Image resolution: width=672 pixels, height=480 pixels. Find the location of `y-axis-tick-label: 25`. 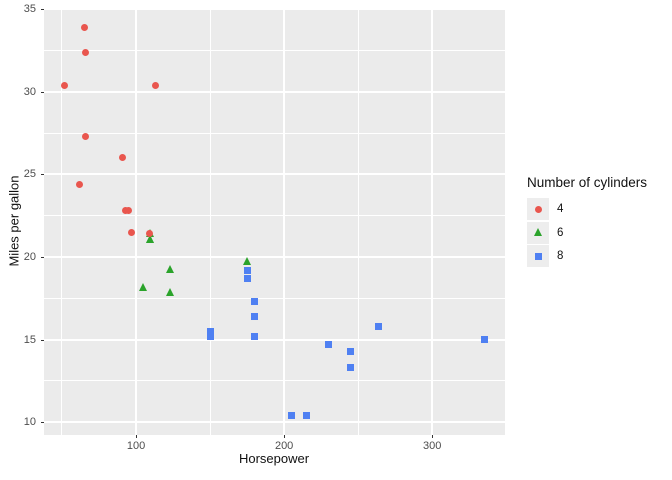

y-axis-tick-label: 25 is located at coordinates (29, 174).